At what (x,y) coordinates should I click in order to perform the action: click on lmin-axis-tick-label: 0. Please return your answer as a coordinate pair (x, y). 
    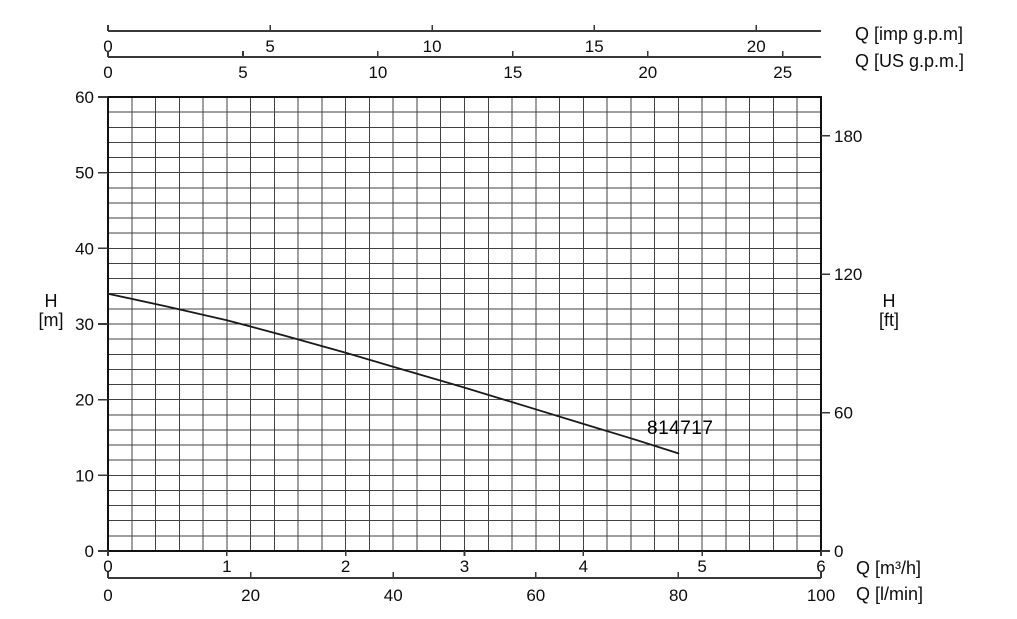
    Looking at the image, I should click on (107, 595).